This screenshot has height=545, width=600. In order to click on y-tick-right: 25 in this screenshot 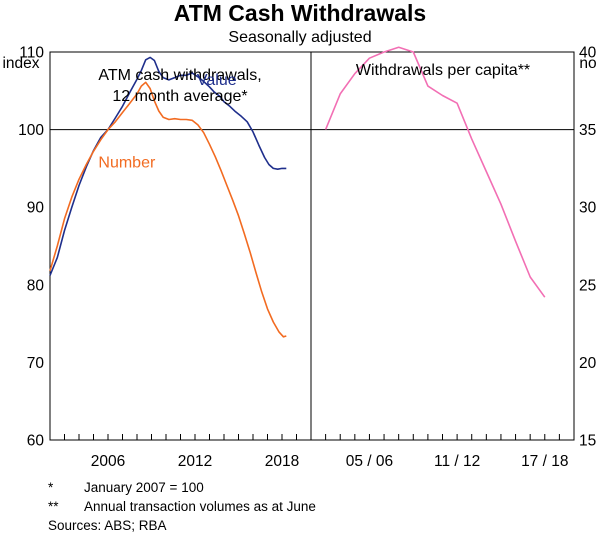, I will do `click(587, 285)`.